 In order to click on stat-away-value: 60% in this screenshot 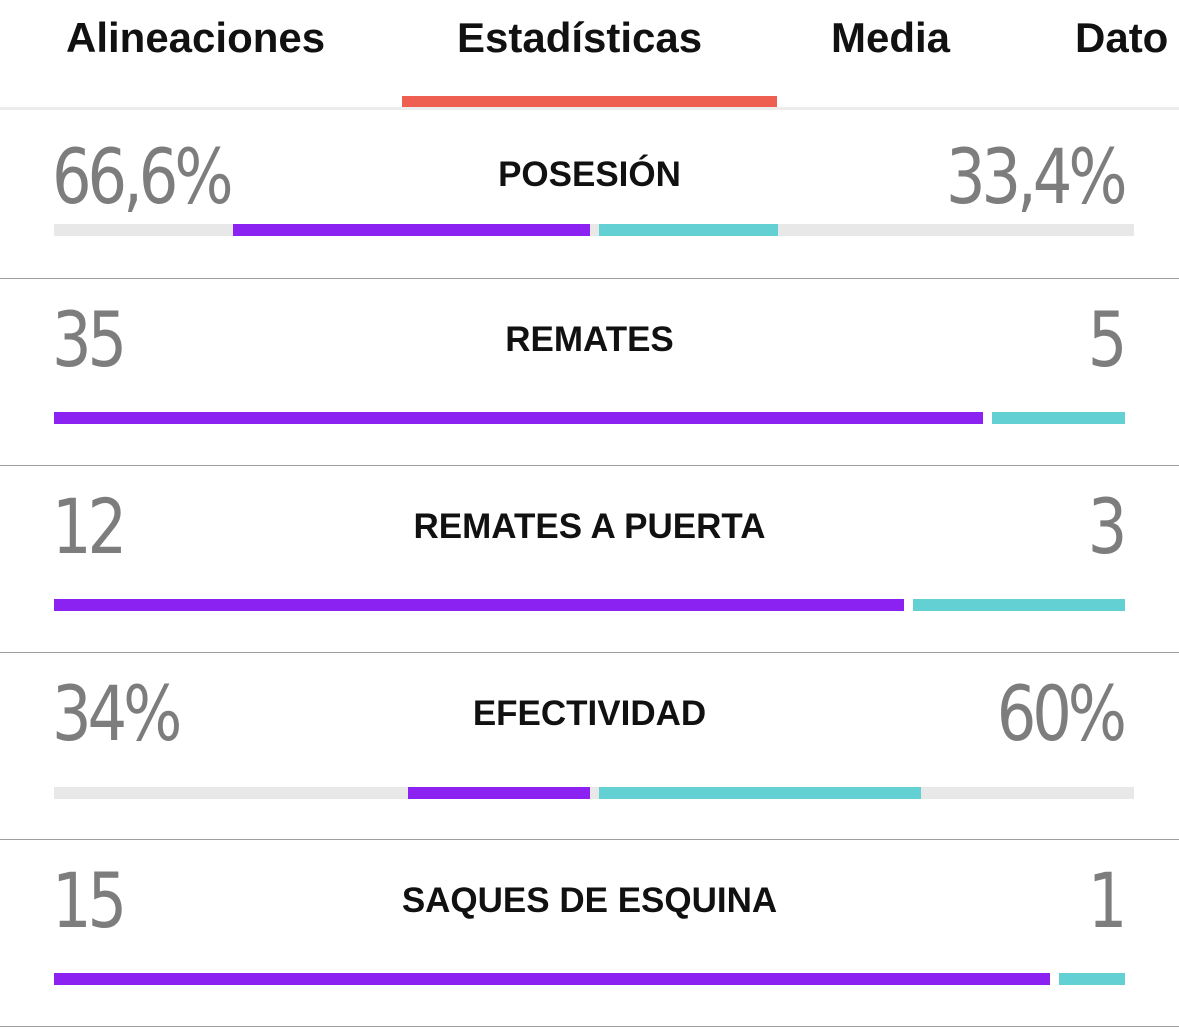, I will do `click(1061, 713)`.